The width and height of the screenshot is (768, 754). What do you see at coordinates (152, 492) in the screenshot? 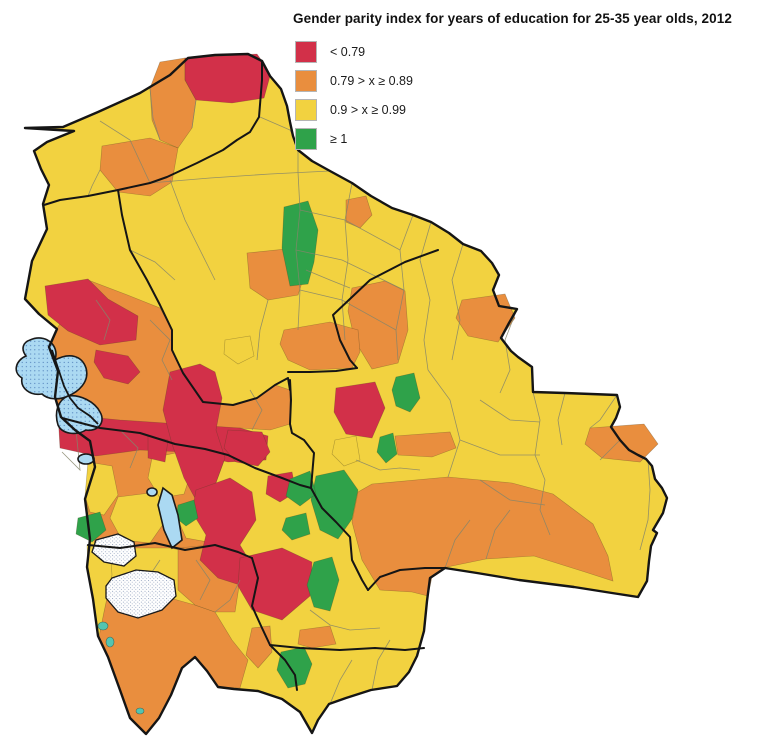
I see `lake-uru-uru` at bounding box center [152, 492].